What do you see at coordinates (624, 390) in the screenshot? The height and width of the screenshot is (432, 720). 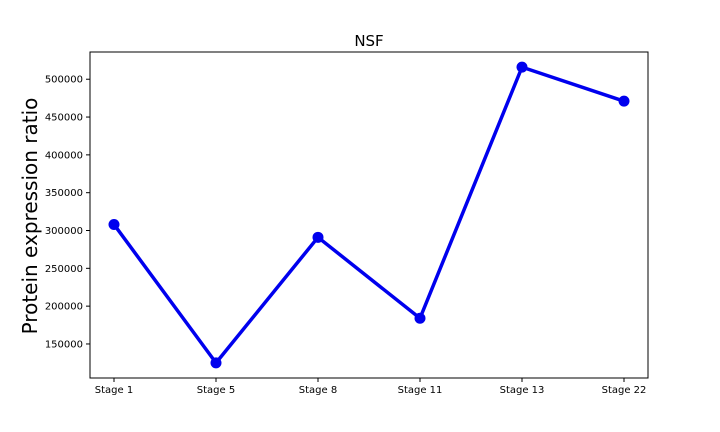 I see `x-tick-label: Stage 22` at bounding box center [624, 390].